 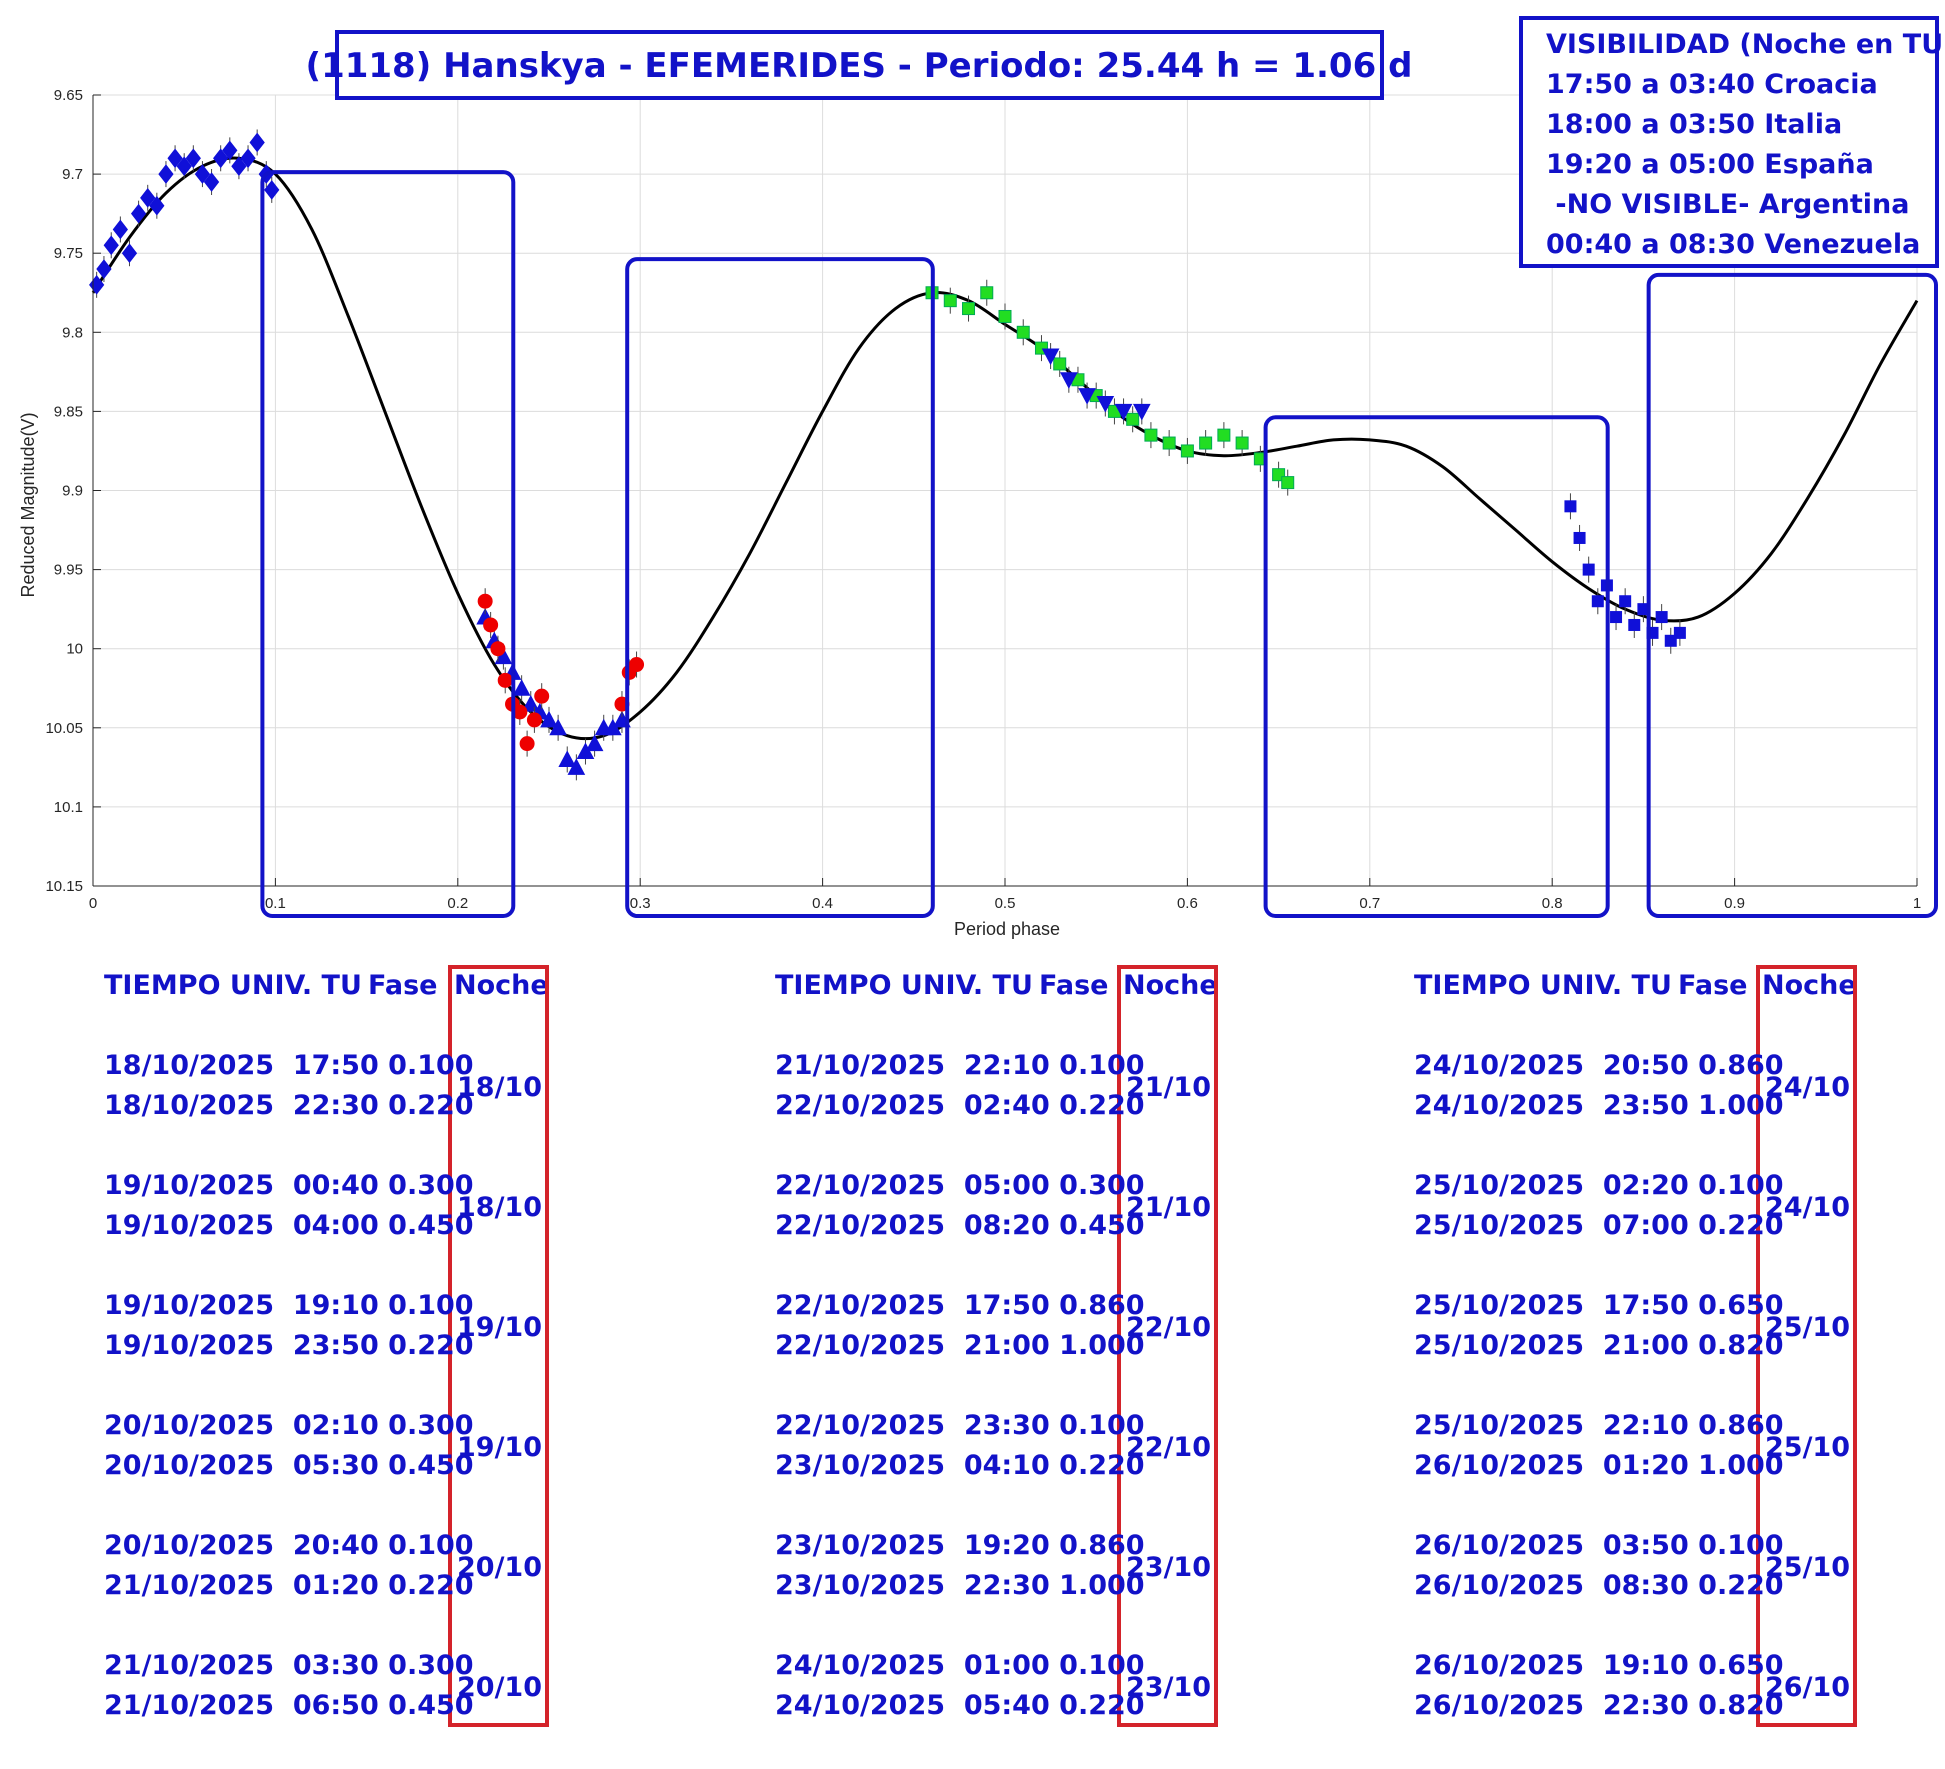 I want to click on night-date: 18/10, so click(x=500, y=1087).